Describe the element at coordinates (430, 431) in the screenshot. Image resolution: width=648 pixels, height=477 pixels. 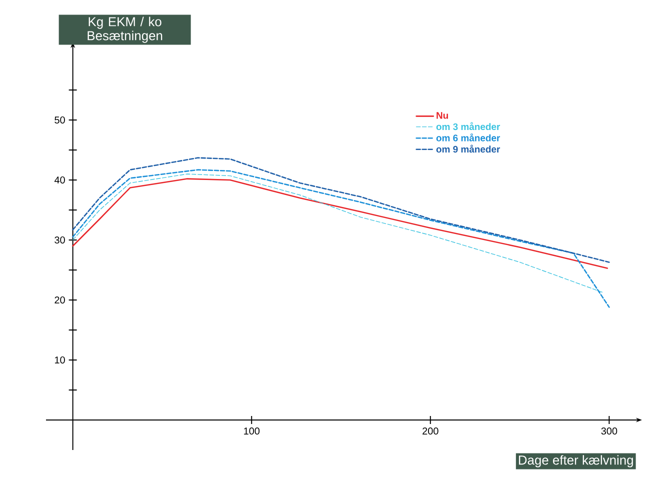
I see `x-tick-label: 200` at that location.